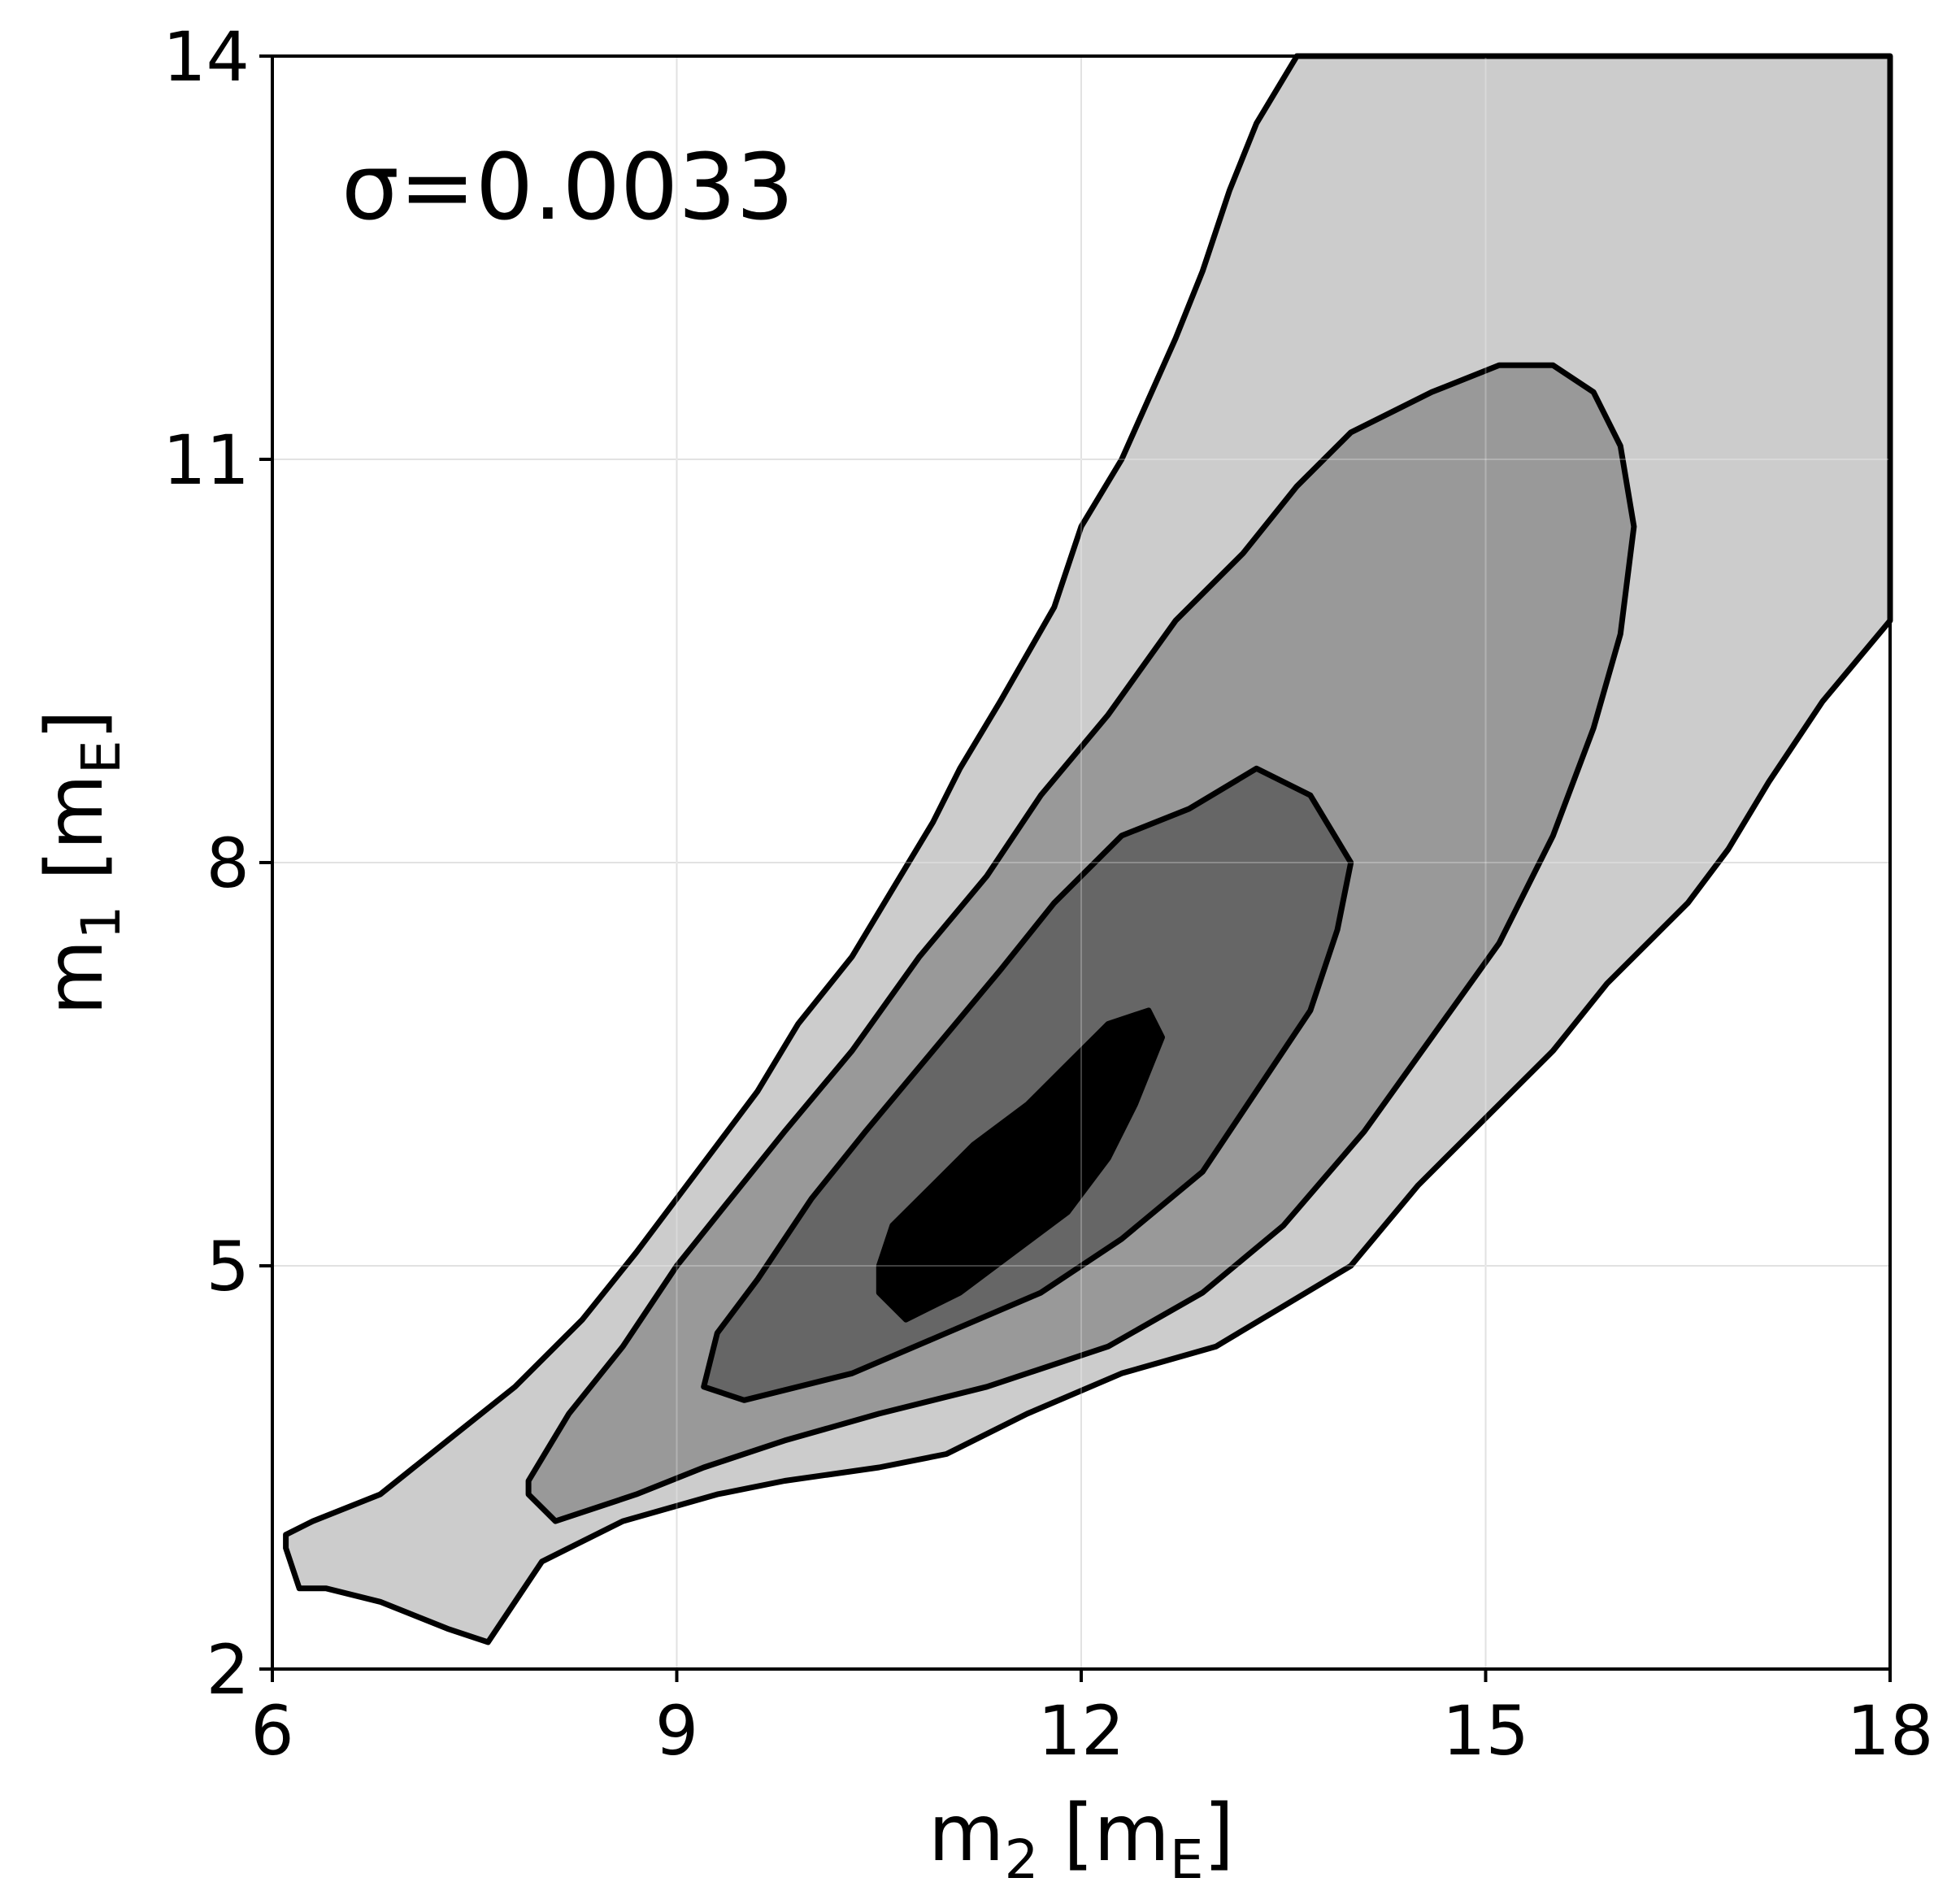 This screenshot has width=1960, height=1904. Describe the element at coordinates (74, 725) in the screenshot. I see `y-axis-label-unit-close: ]` at that location.